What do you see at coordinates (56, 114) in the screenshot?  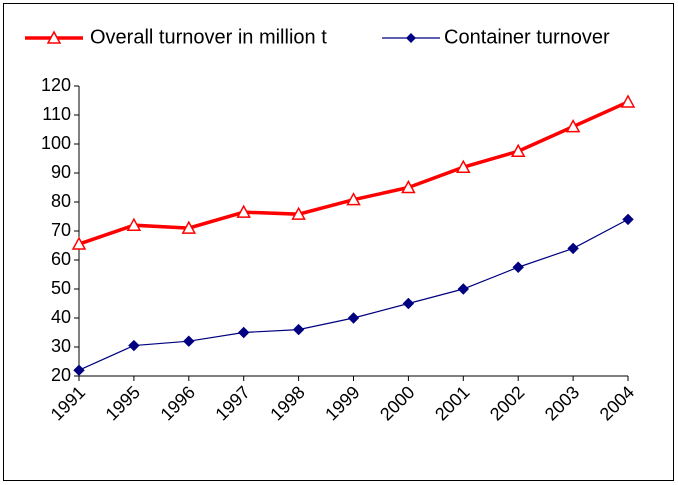 I see `y-tick-label: 110` at bounding box center [56, 114].